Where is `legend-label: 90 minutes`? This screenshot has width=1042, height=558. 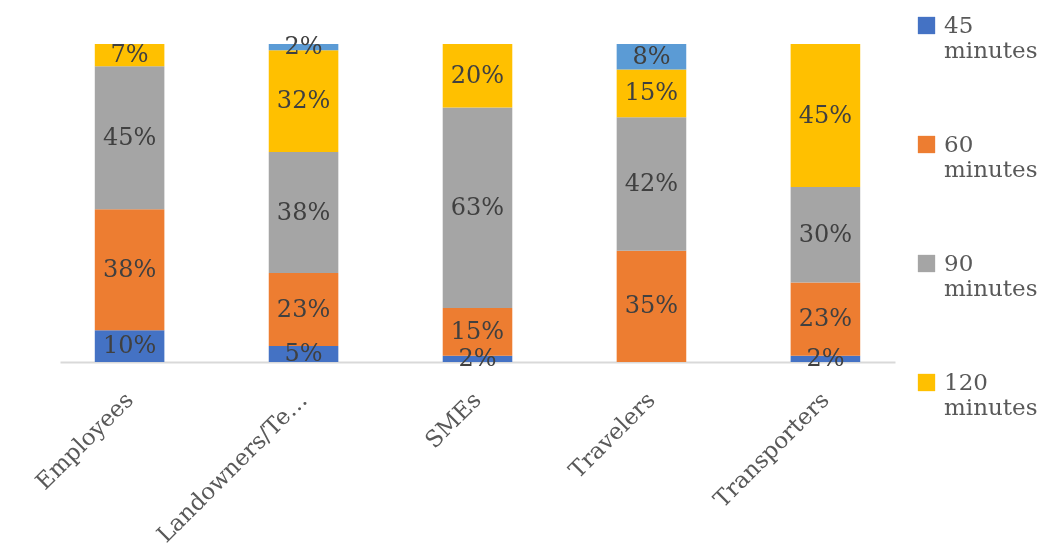 legend-label: 90 minutes is located at coordinates (991, 275).